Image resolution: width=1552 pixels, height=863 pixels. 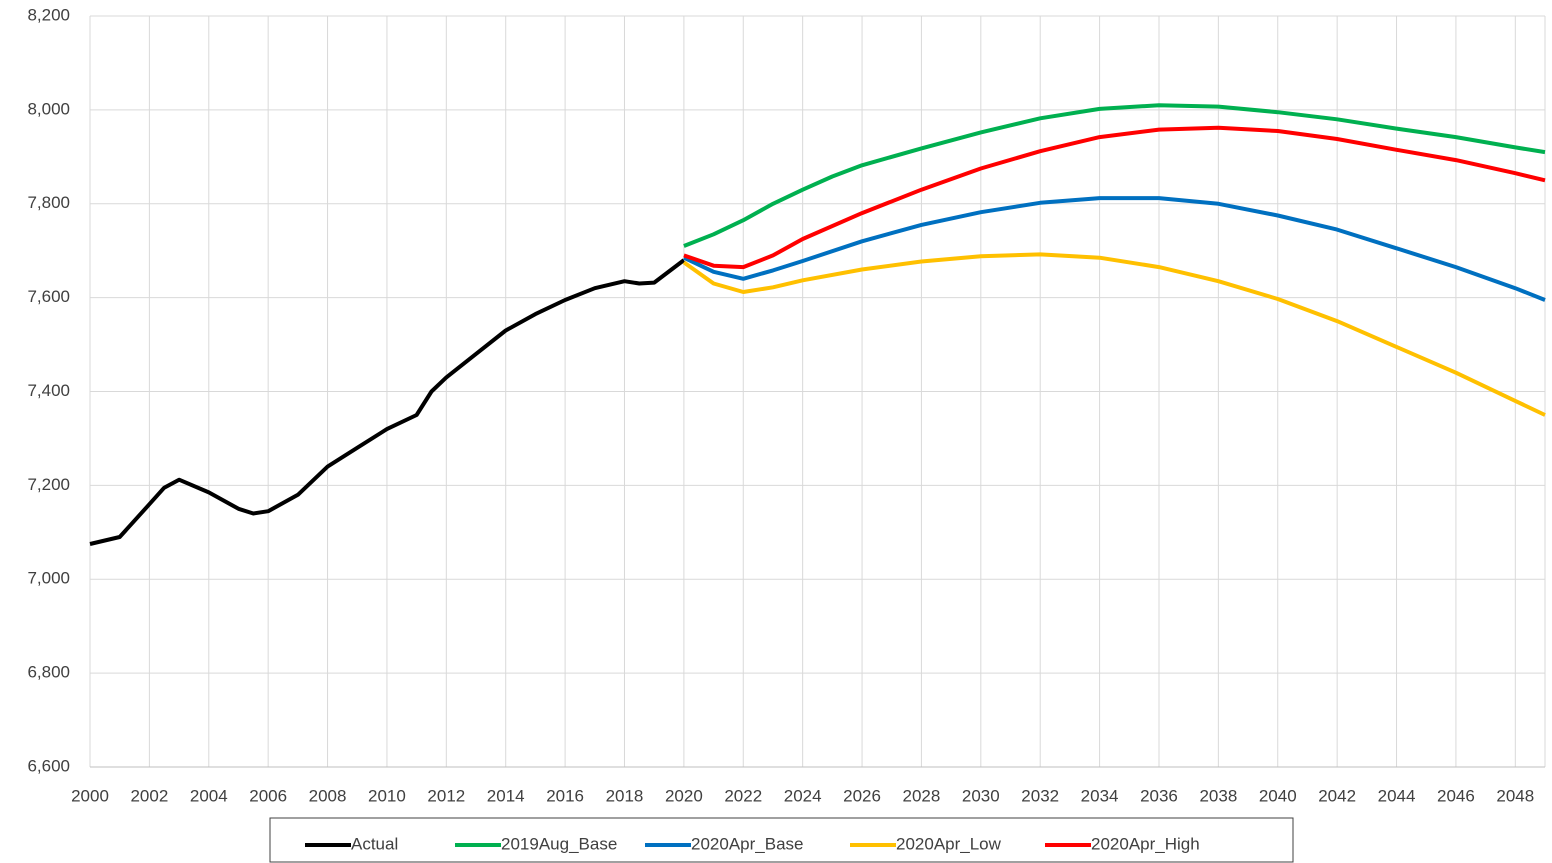 I want to click on x-tick-label: 2008, so click(x=328, y=795).